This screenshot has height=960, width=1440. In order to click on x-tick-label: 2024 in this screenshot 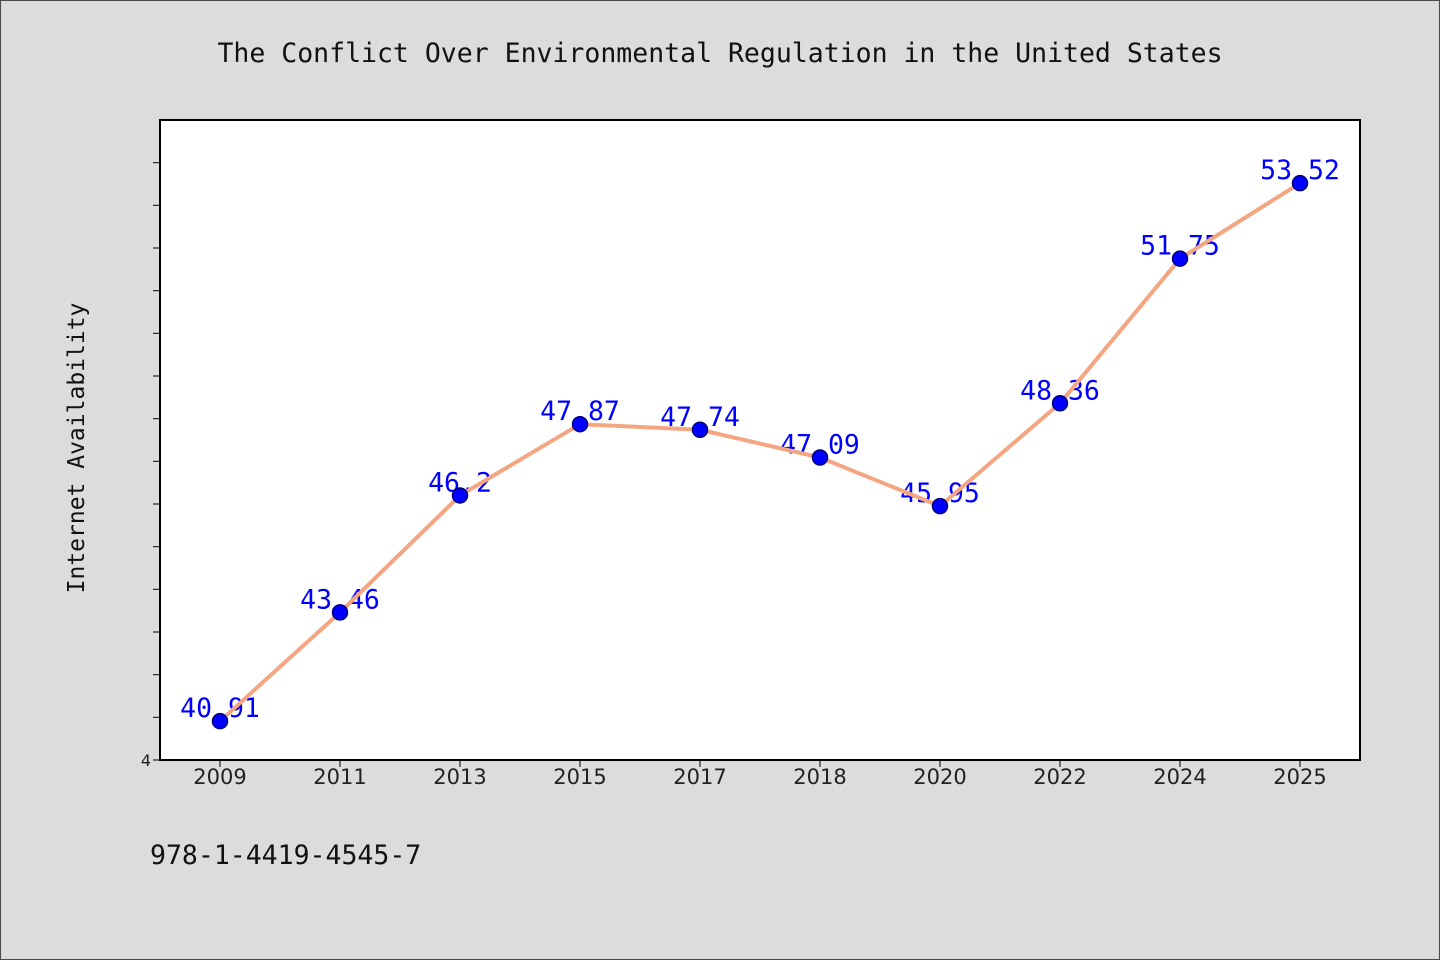, I will do `click(1179, 777)`.